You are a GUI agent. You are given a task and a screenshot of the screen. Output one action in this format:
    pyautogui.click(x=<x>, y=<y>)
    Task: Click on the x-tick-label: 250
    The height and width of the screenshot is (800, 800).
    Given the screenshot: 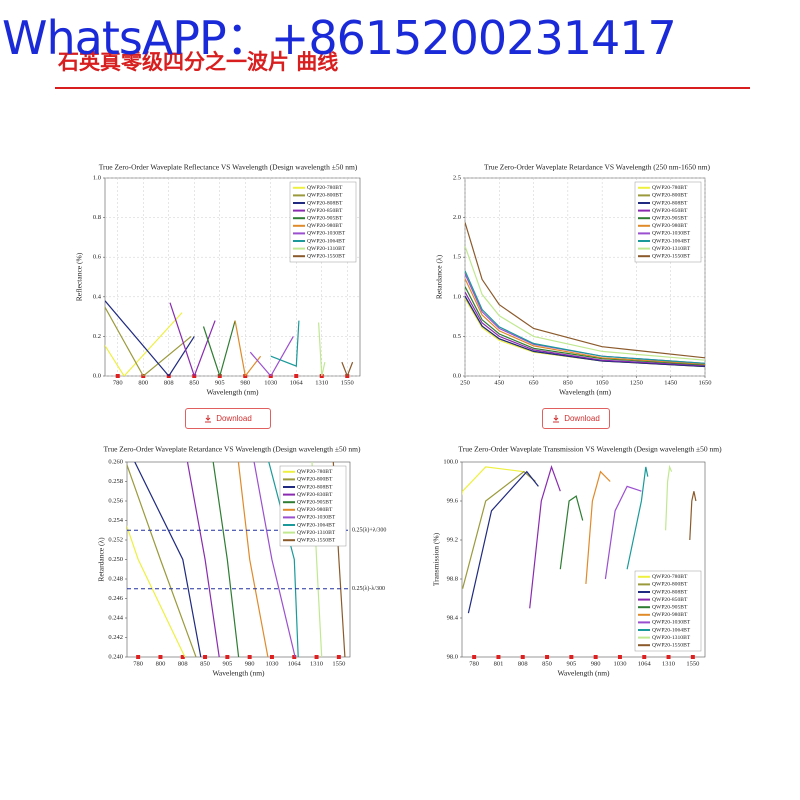 What is the action you would take?
    pyautogui.click(x=465, y=382)
    